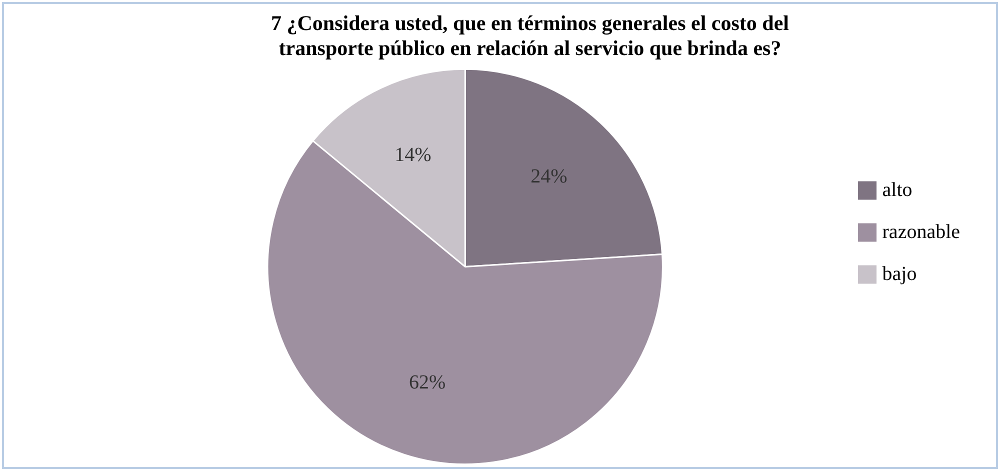  What do you see at coordinates (549, 177) in the screenshot?
I see `data-label: 24%` at bounding box center [549, 177].